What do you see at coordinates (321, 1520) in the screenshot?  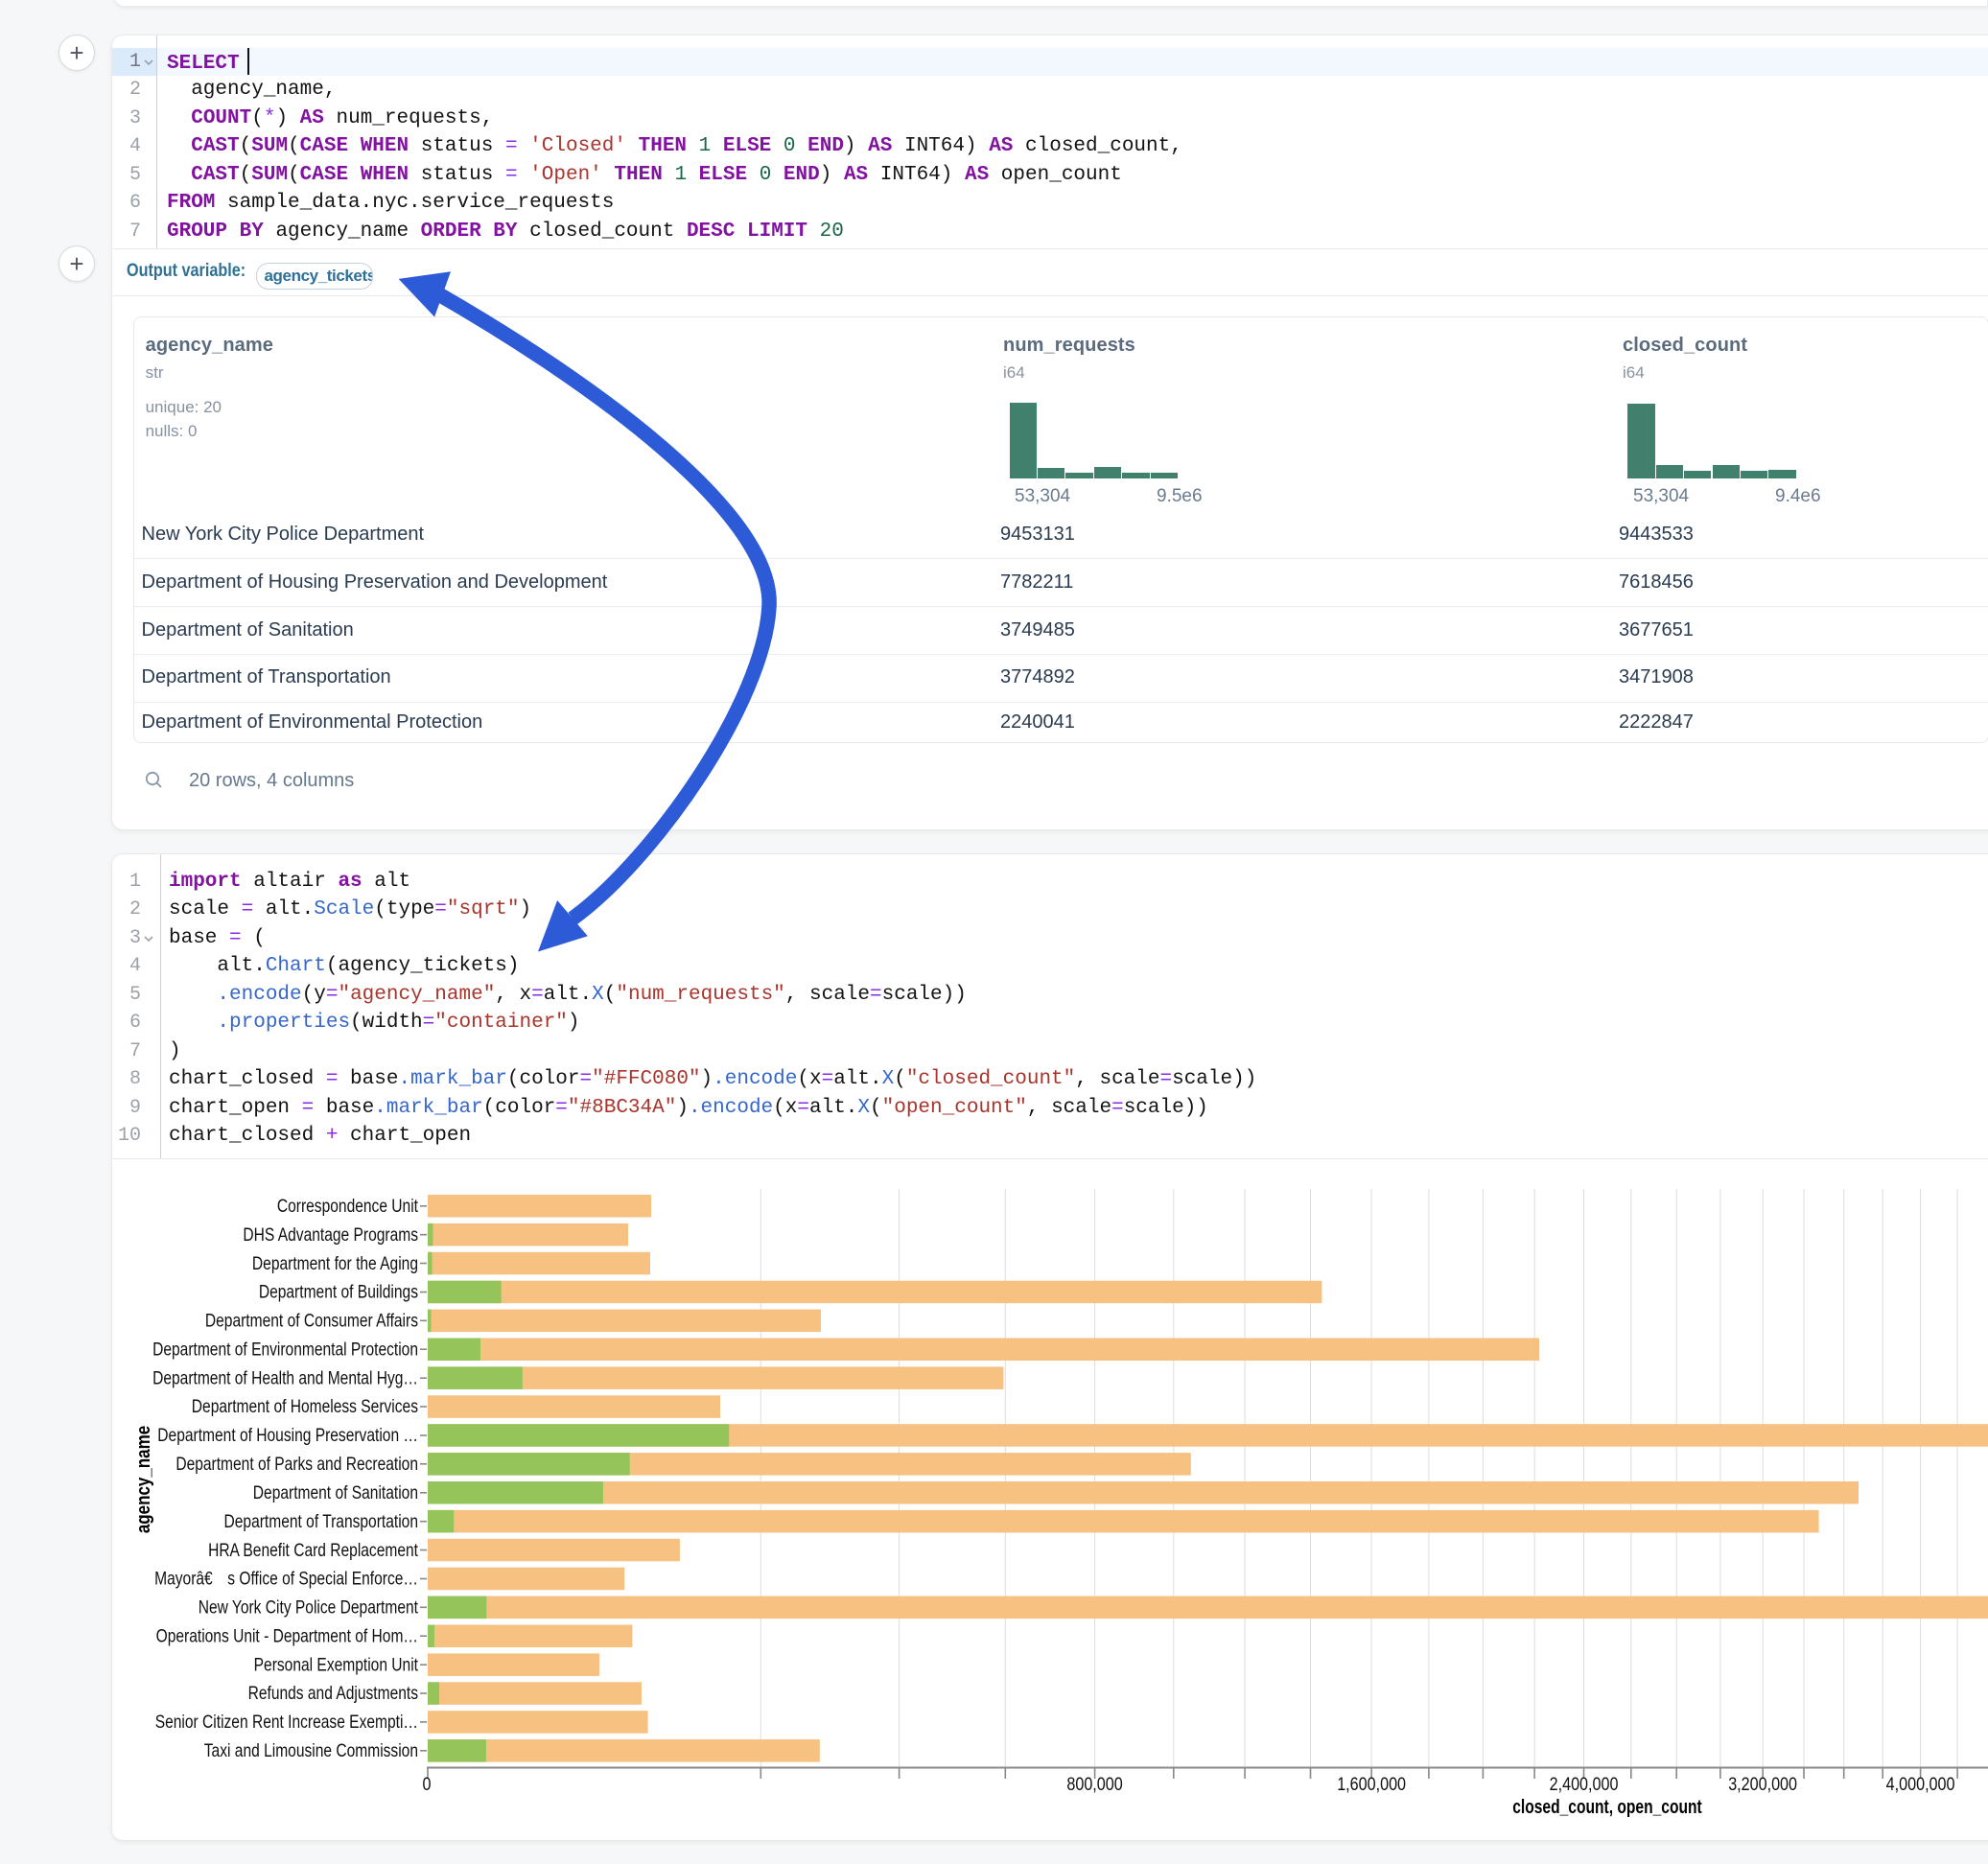 I see `svg-text: Department of Transportation` at bounding box center [321, 1520].